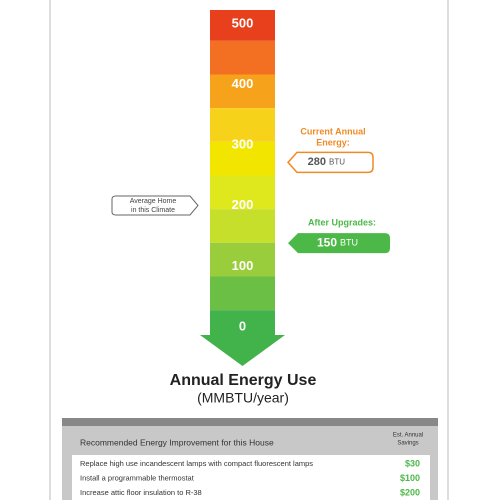 The image size is (500, 500). I want to click on scale-bar: 500 400 300 200 100 0, so click(242, 188).